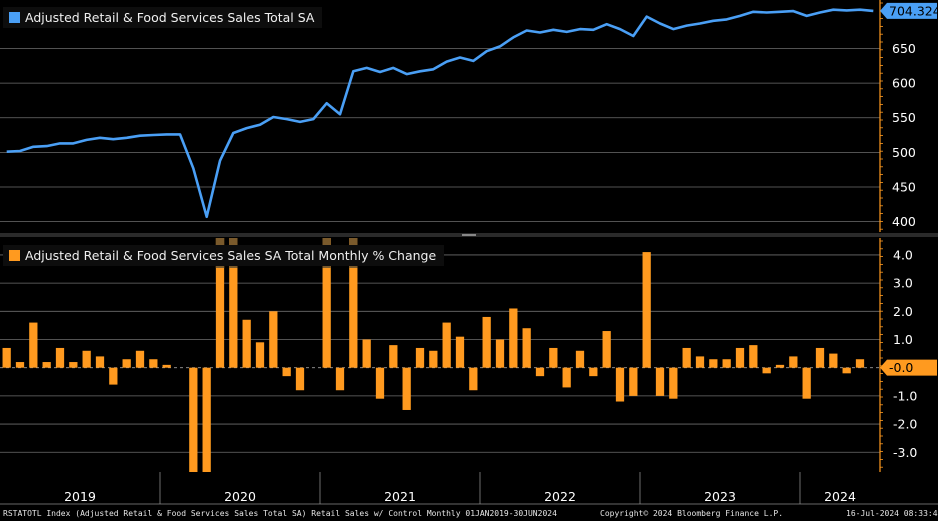 Image resolution: width=938 pixels, height=521 pixels. I want to click on last-value-tag-top-bg, so click(908, 10).